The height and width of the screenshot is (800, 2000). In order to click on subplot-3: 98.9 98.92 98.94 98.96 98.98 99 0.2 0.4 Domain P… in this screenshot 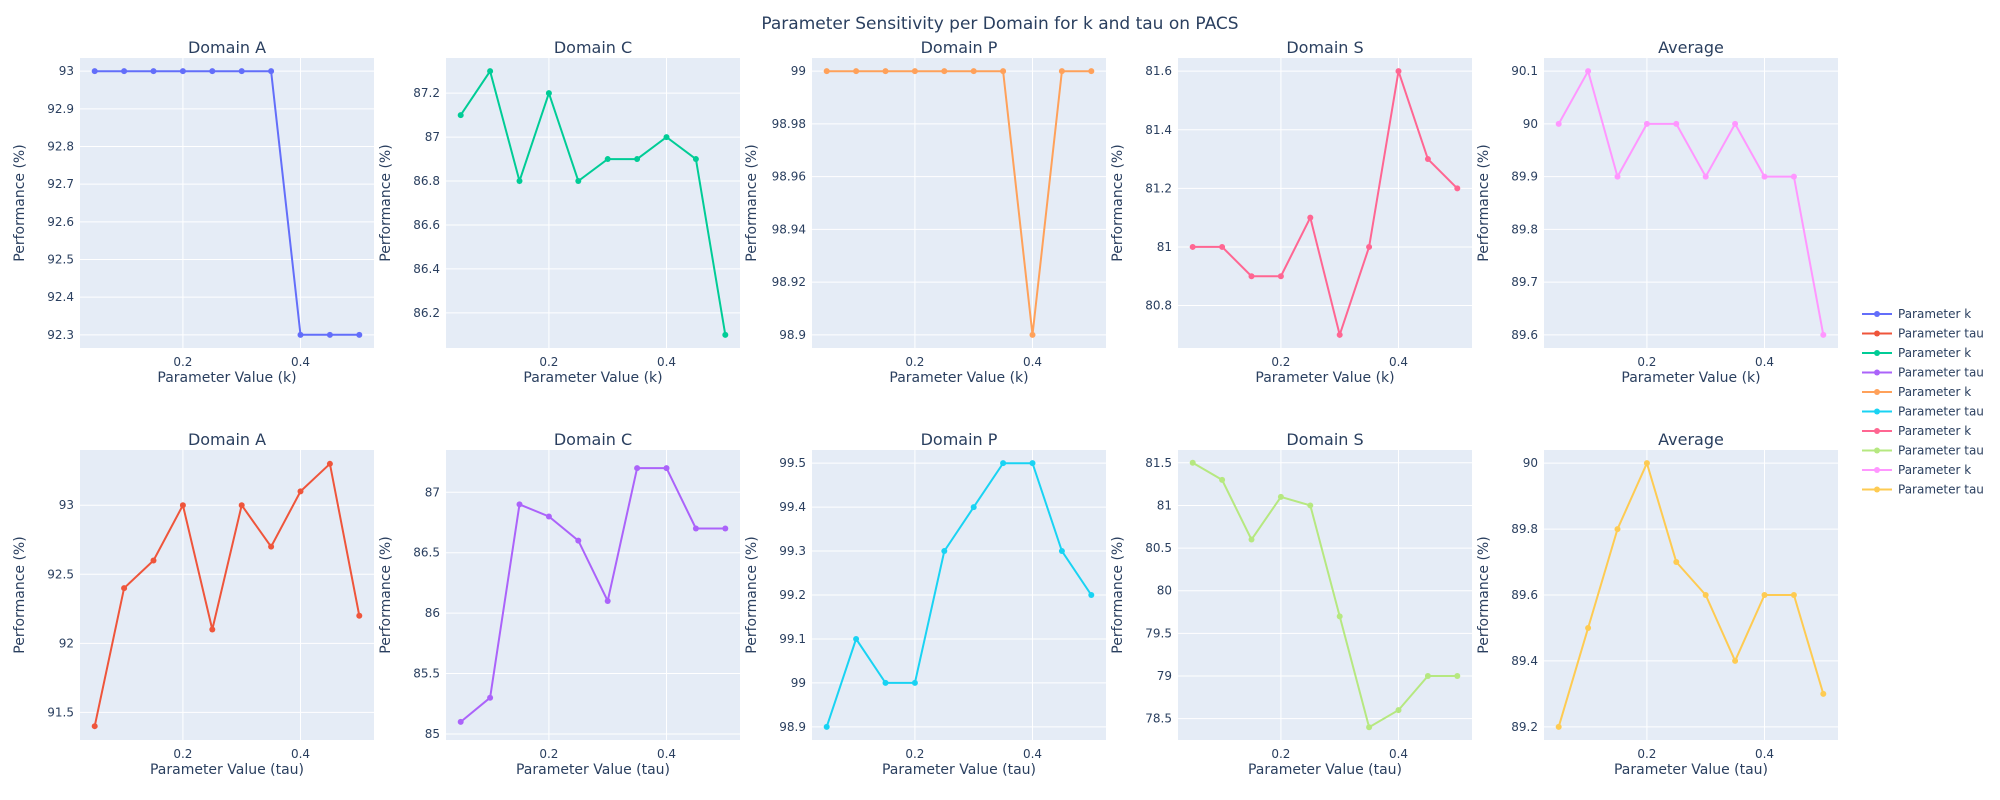, I will do `click(925, 212)`.